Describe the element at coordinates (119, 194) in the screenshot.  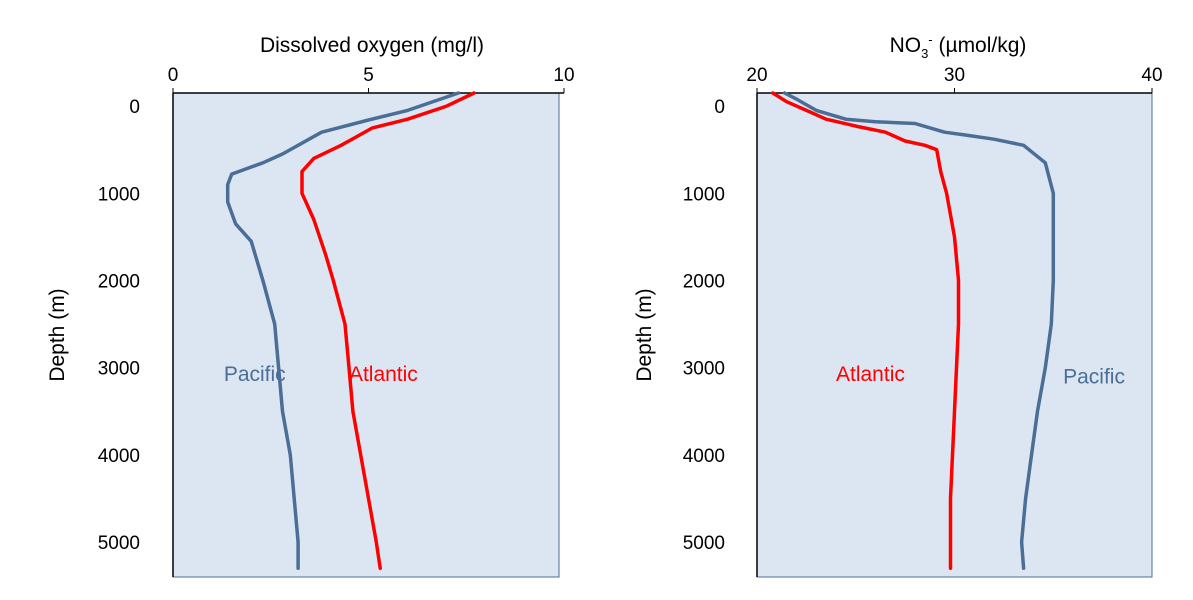
I see `oxygen-y-tick-label: 1000` at that location.